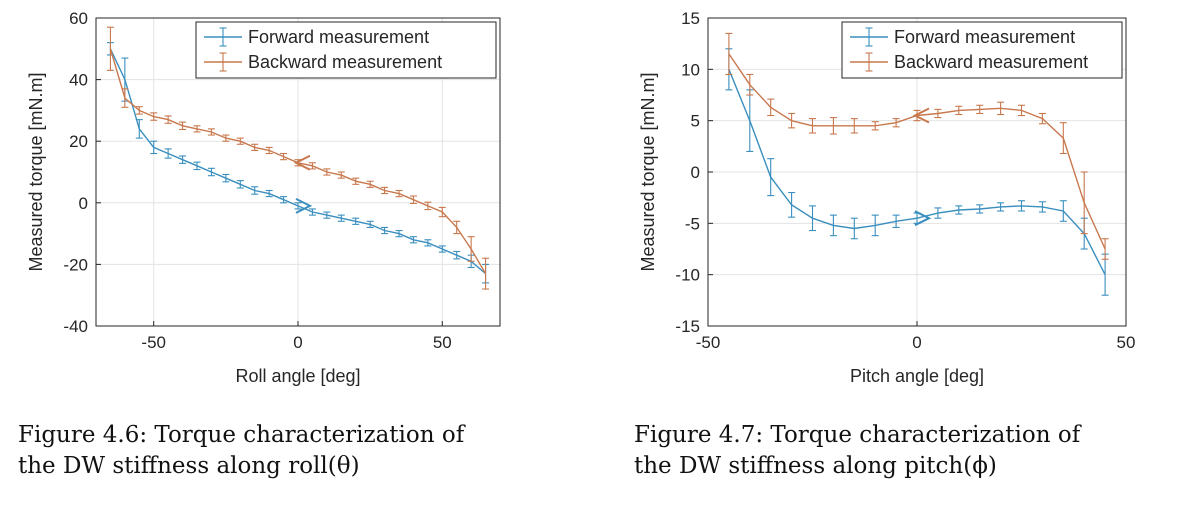 Image resolution: width=1196 pixels, height=508 pixels. I want to click on x-tick-label: 50, so click(442, 342).